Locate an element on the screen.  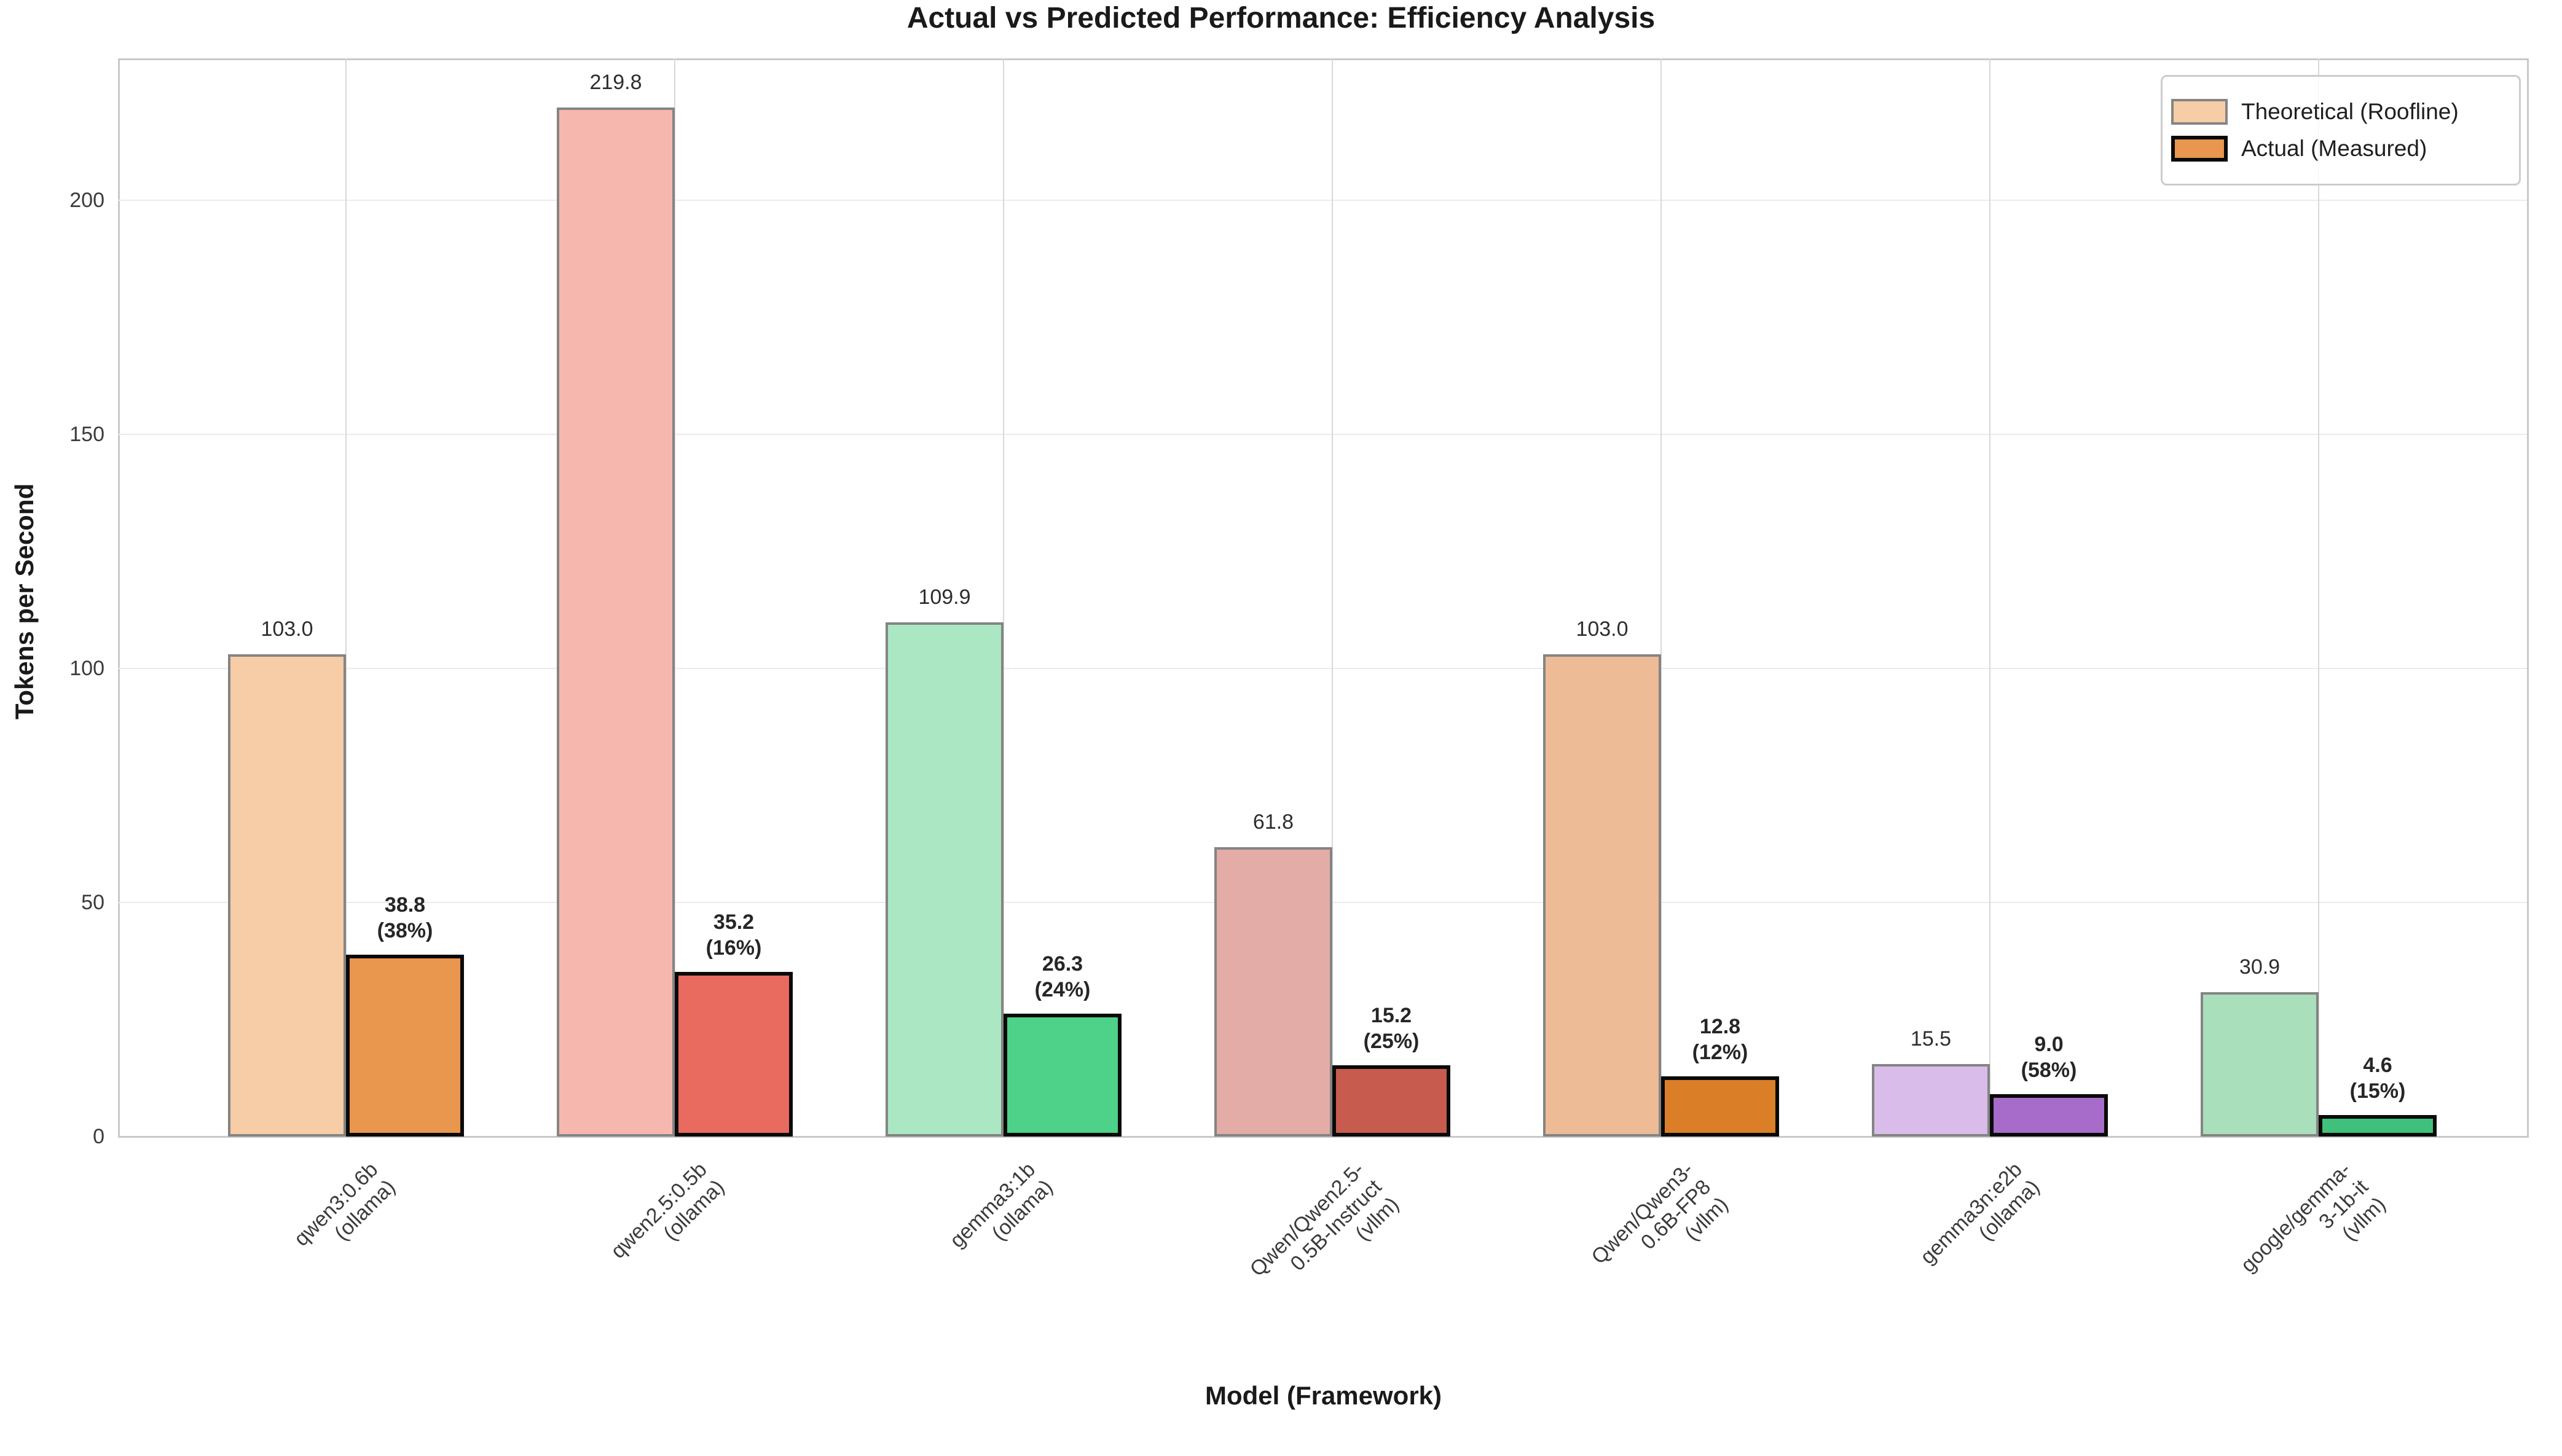
x-tick-label-3: Qwen/Qwen2.5-0.5B-Instruct (vllm) is located at coordinates (1324, 1219).